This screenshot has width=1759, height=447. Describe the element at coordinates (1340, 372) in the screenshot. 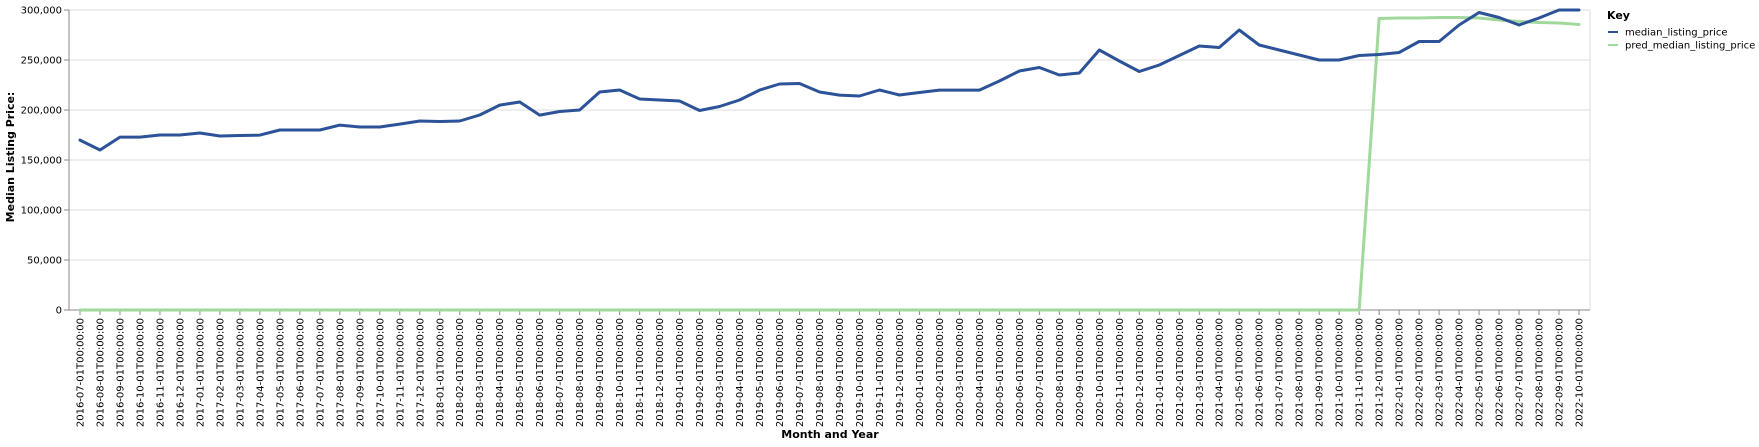

I see `x-tick-label: 2021-10-01T00:00:00` at that location.